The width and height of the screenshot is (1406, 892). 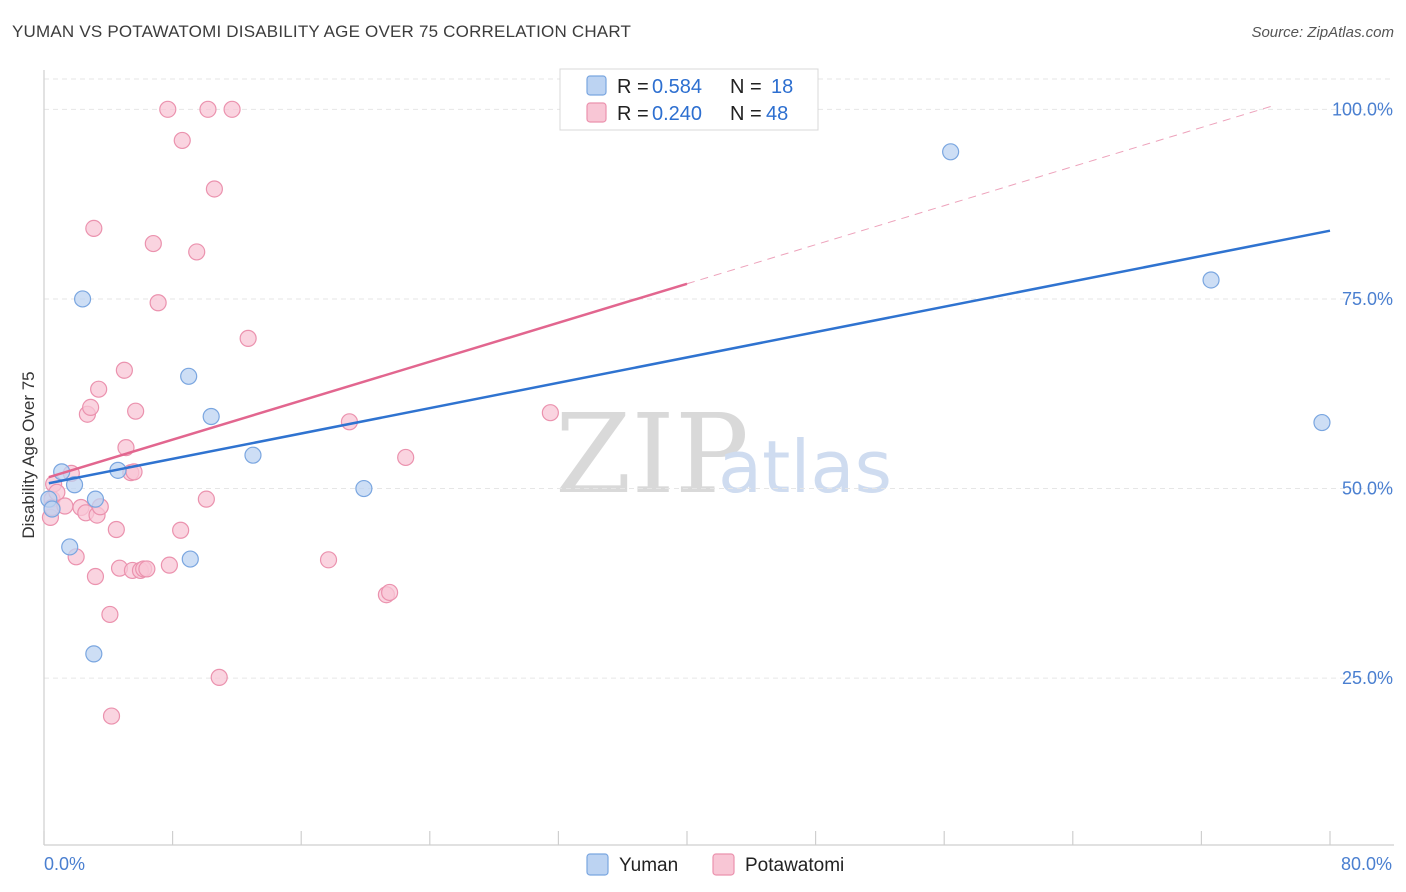 What do you see at coordinates (794, 865) in the screenshot?
I see `bottom-legend-potawatomi: Potawatomi` at bounding box center [794, 865].